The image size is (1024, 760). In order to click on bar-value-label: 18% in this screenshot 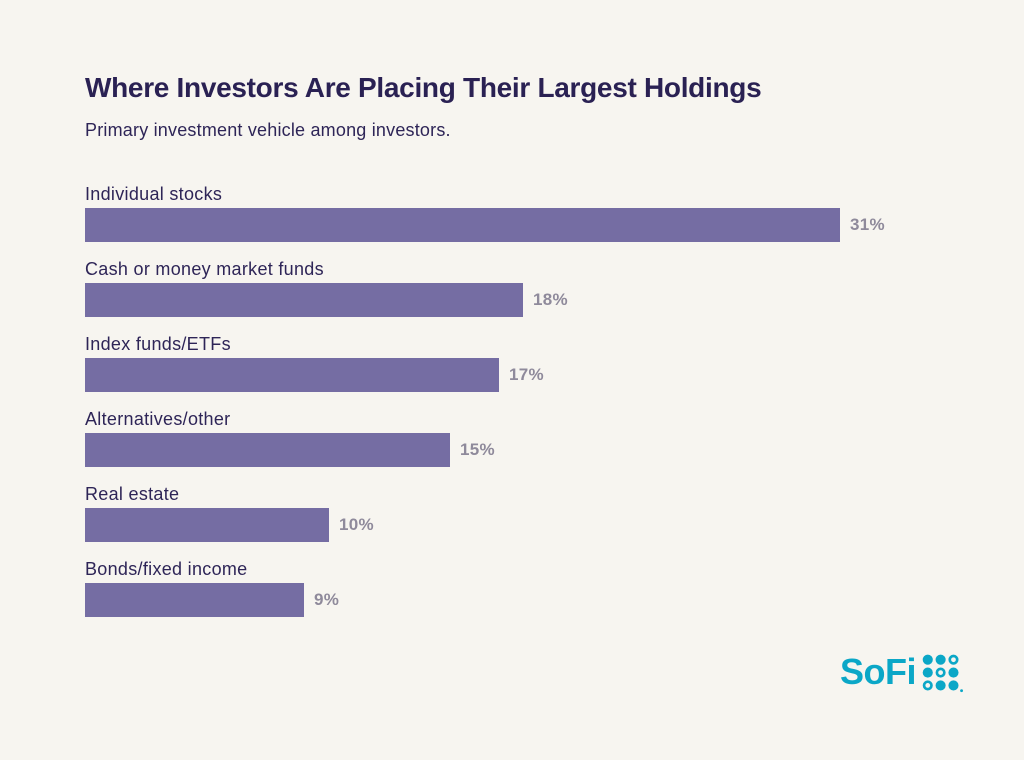, I will do `click(550, 299)`.